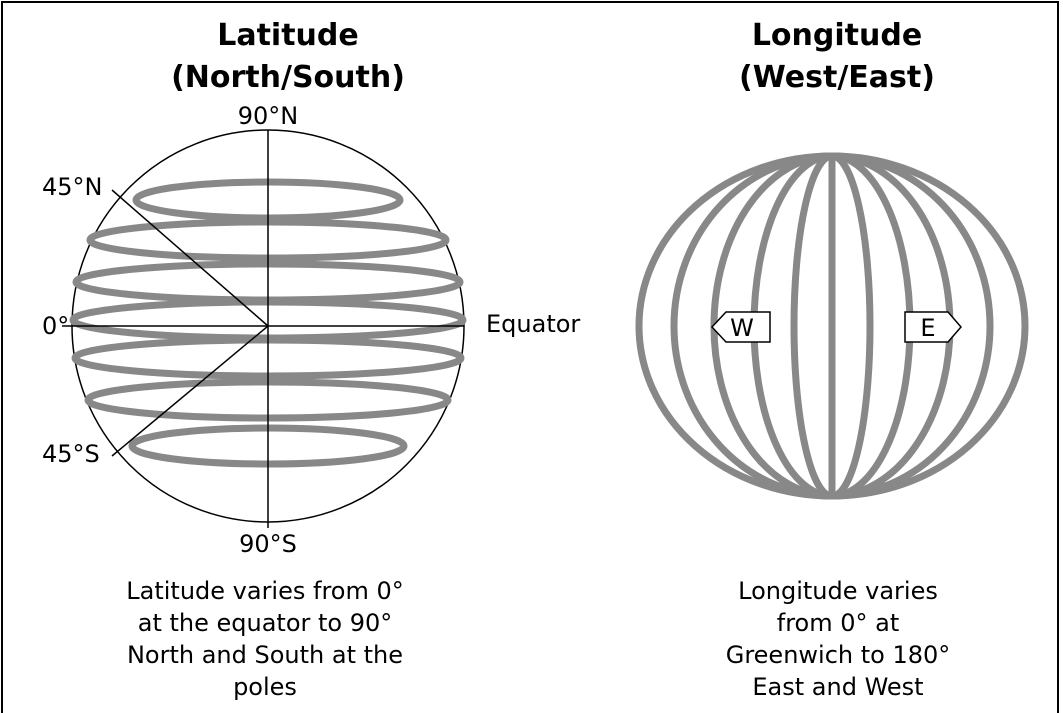 Image resolution: width=1063 pixels, height=713 pixels. Describe the element at coordinates (927, 328) in the screenshot. I see `label: E` at that location.